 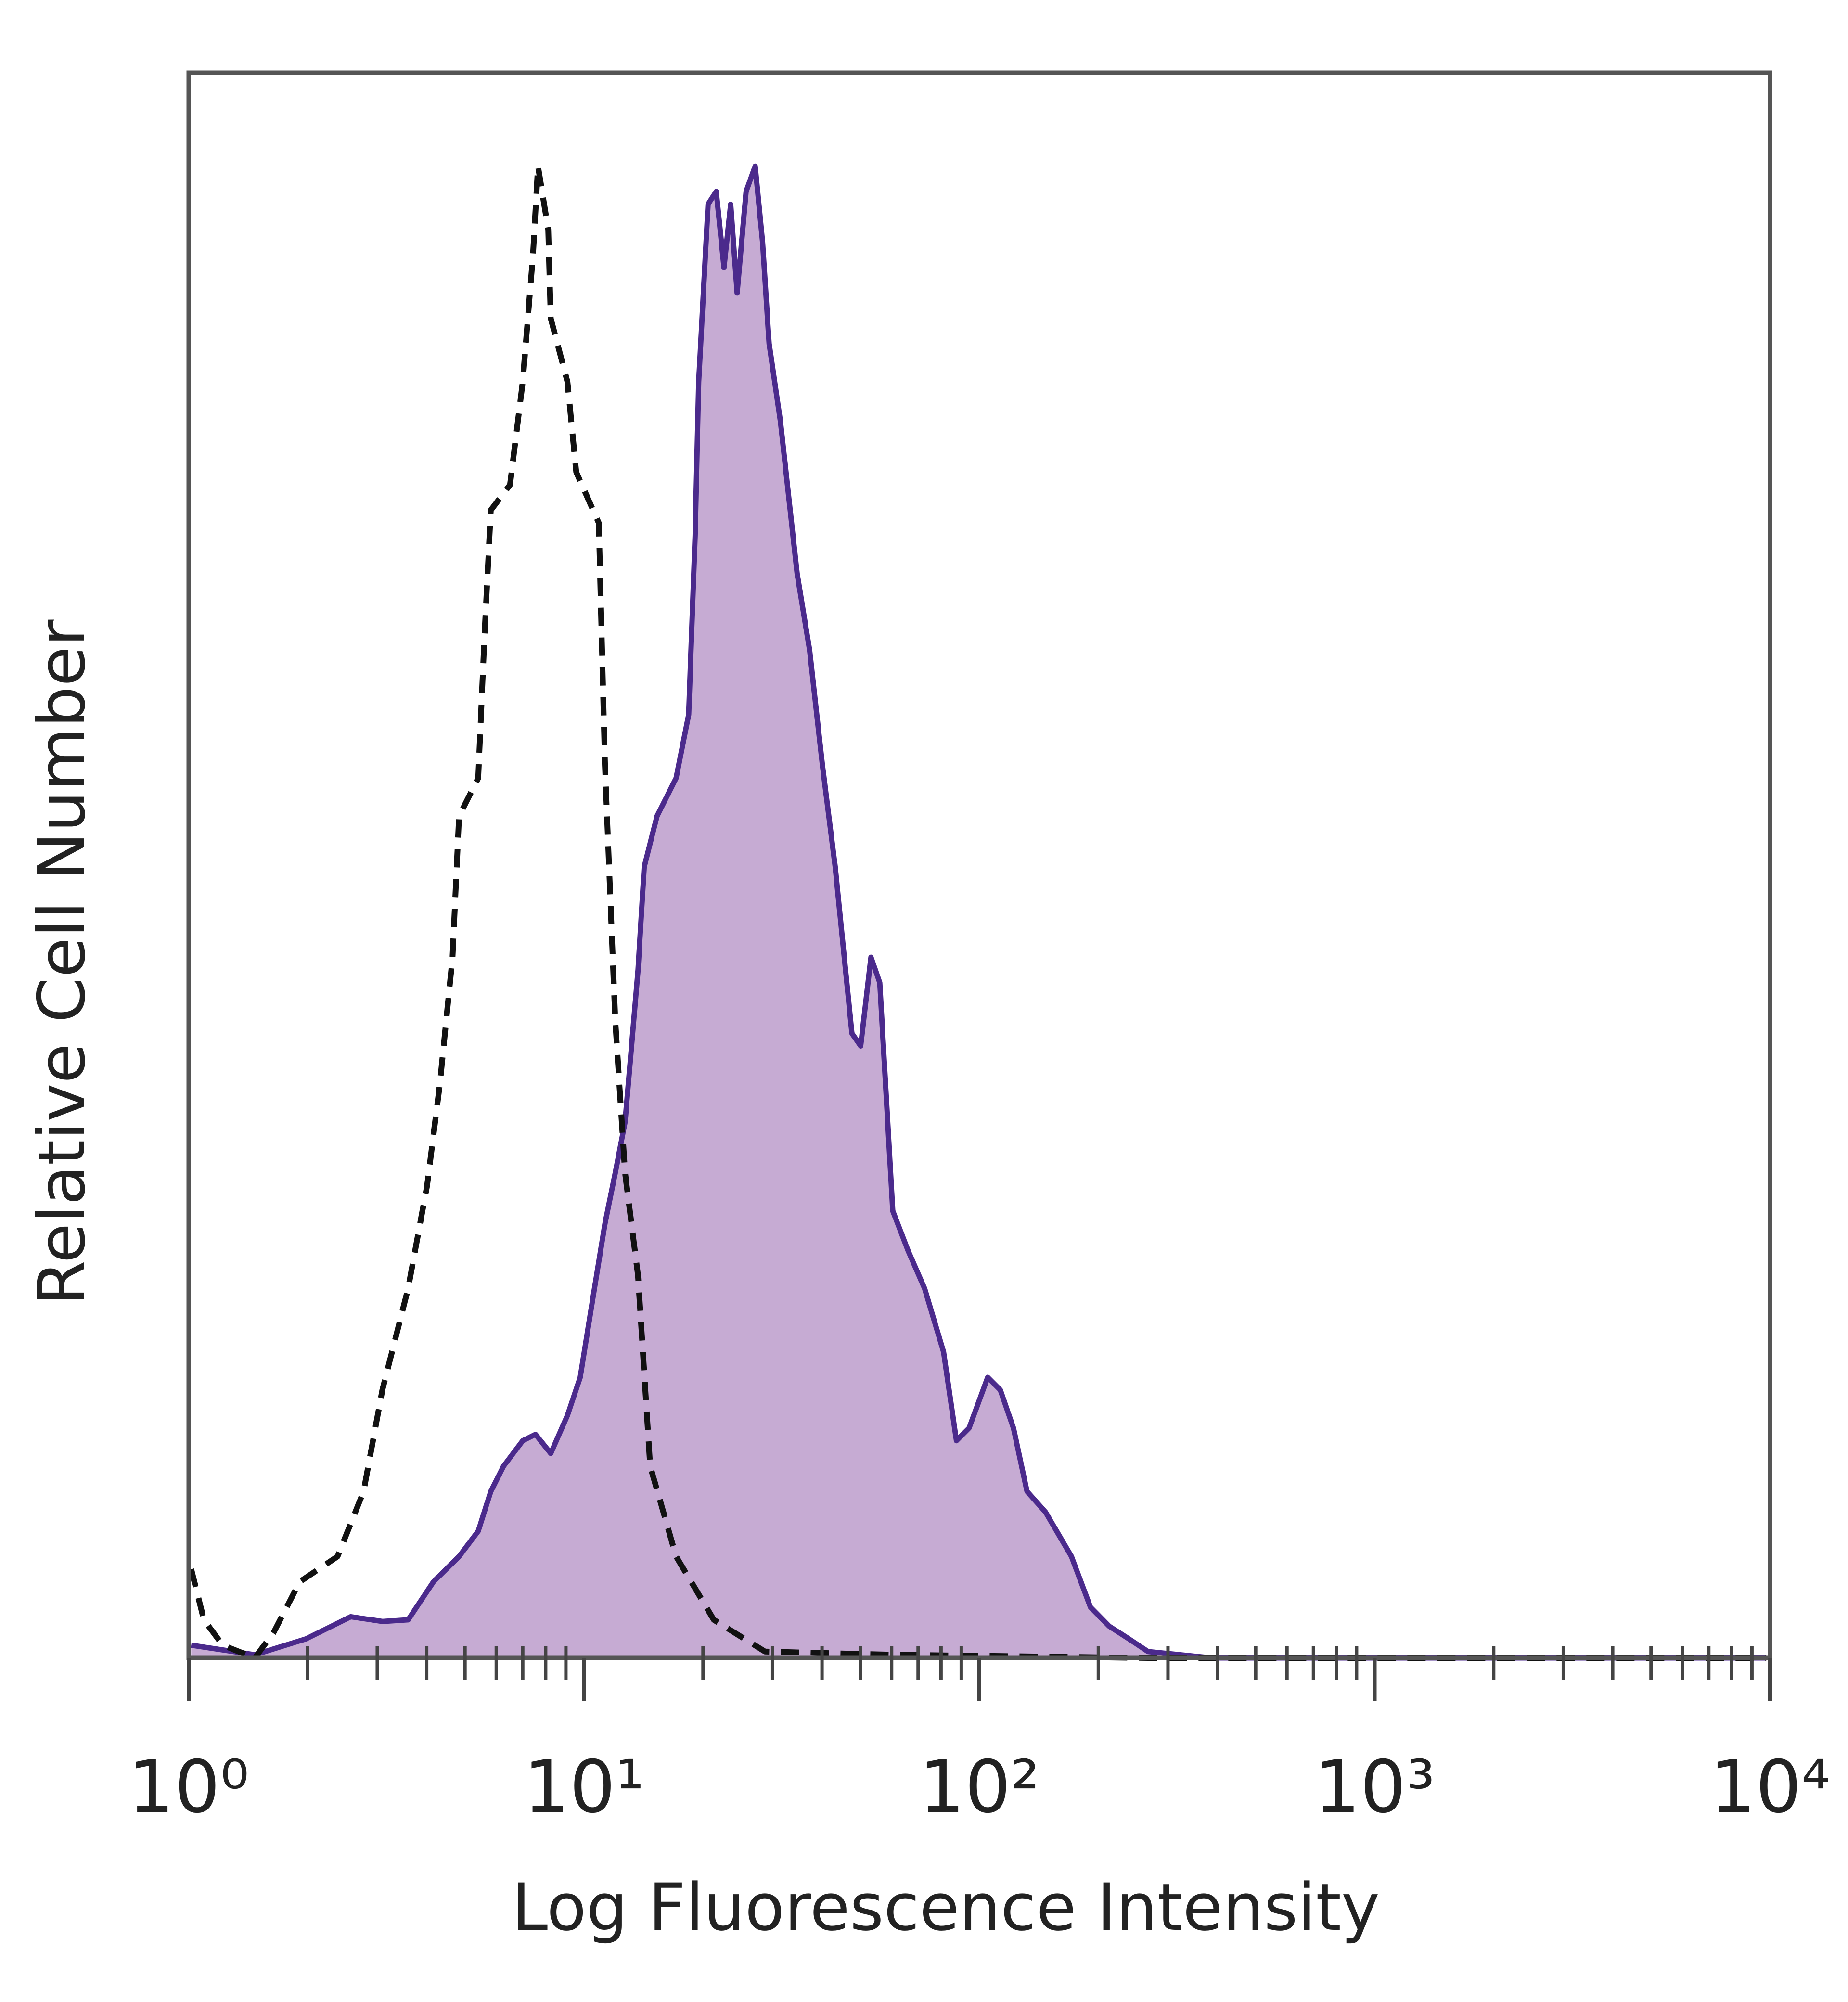 What do you see at coordinates (188, 1787) in the screenshot?
I see `x-tick-label: 10⁰` at bounding box center [188, 1787].